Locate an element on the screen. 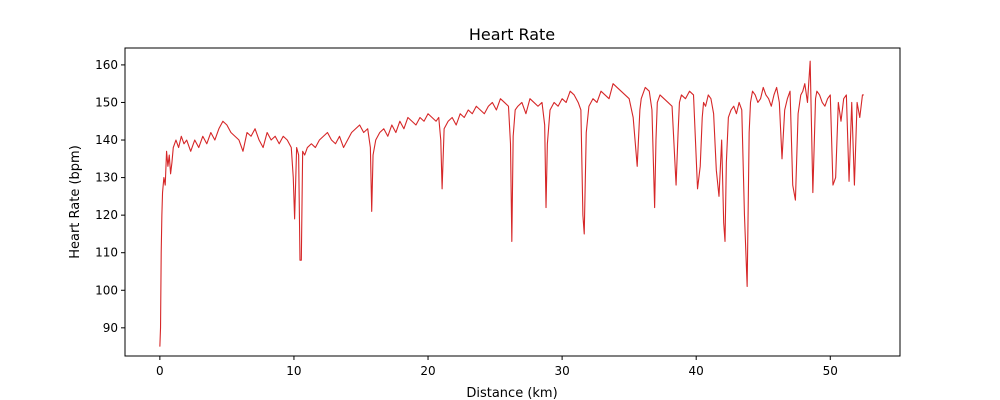 This screenshot has width=1000, height=400. x-tick-label: 20 is located at coordinates (427, 371).